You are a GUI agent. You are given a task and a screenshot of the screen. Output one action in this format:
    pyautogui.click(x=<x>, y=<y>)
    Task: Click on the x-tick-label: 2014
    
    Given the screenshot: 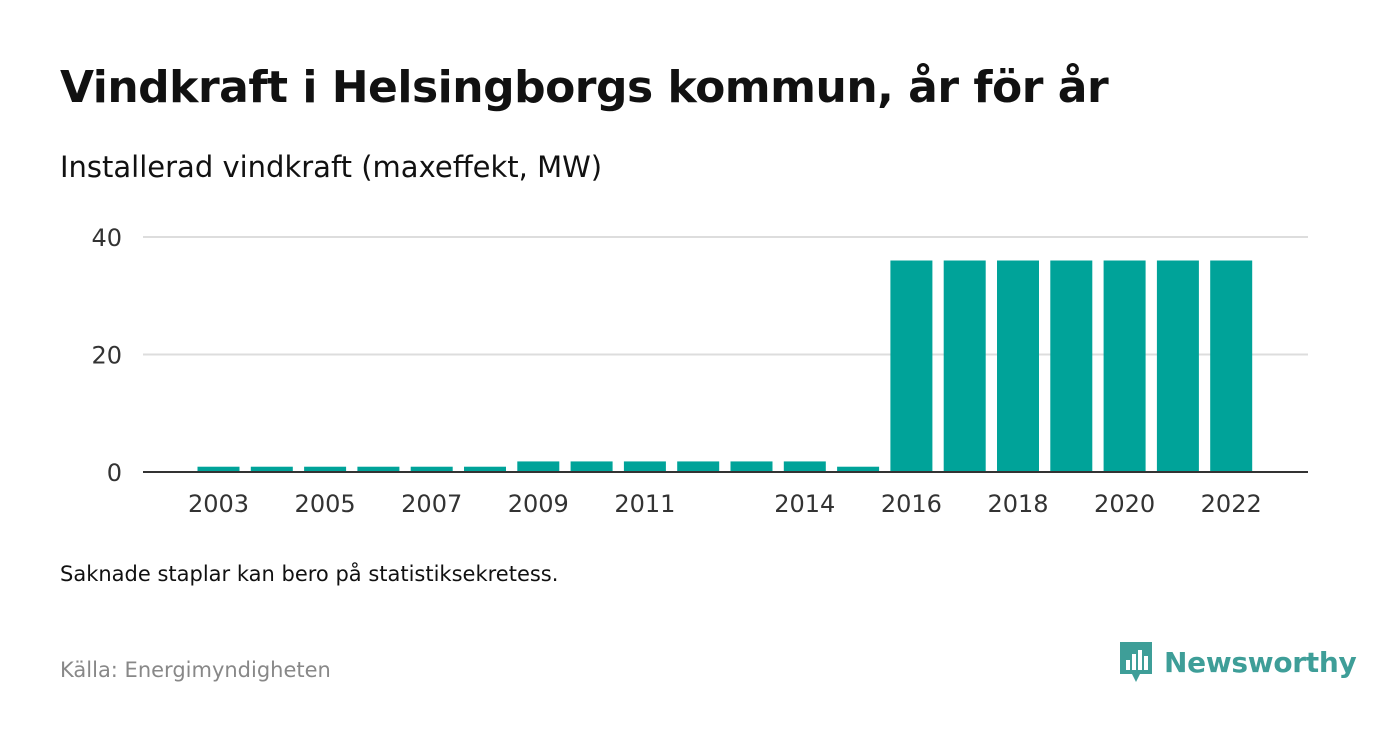 What is the action you would take?
    pyautogui.click(x=804, y=504)
    